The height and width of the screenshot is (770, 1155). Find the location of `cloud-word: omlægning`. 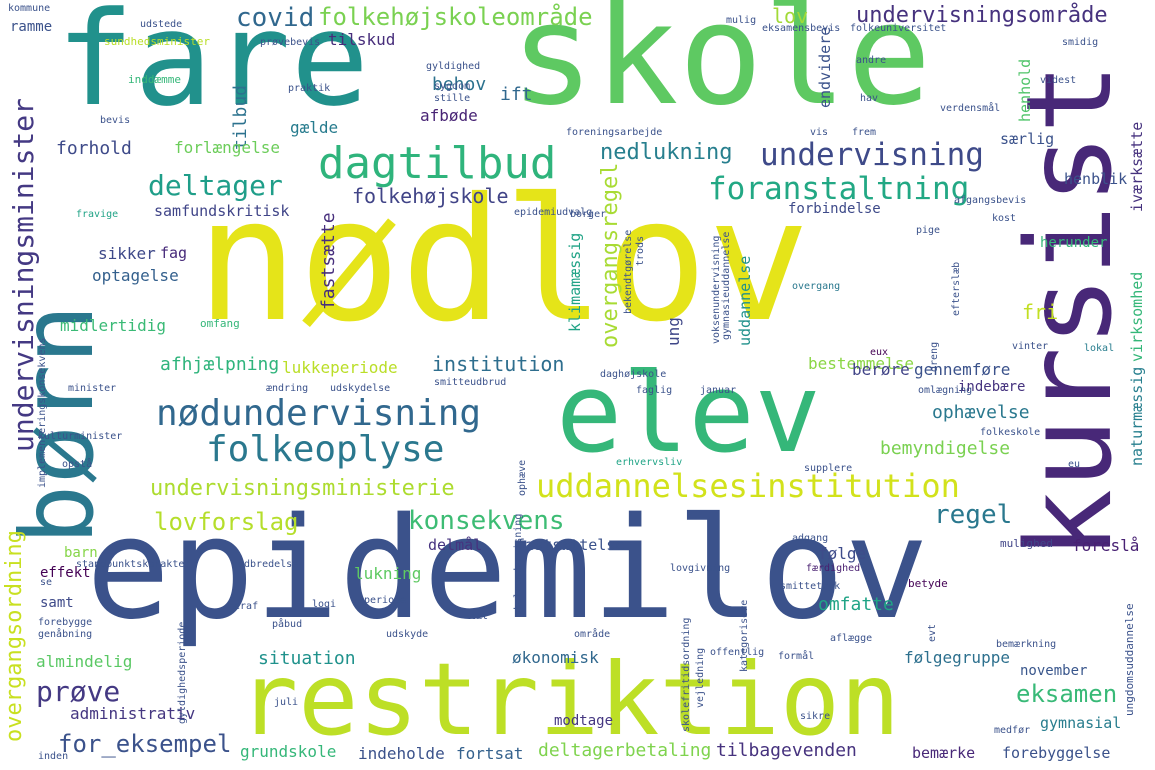

cloud-word: omlægning is located at coordinates (945, 390).